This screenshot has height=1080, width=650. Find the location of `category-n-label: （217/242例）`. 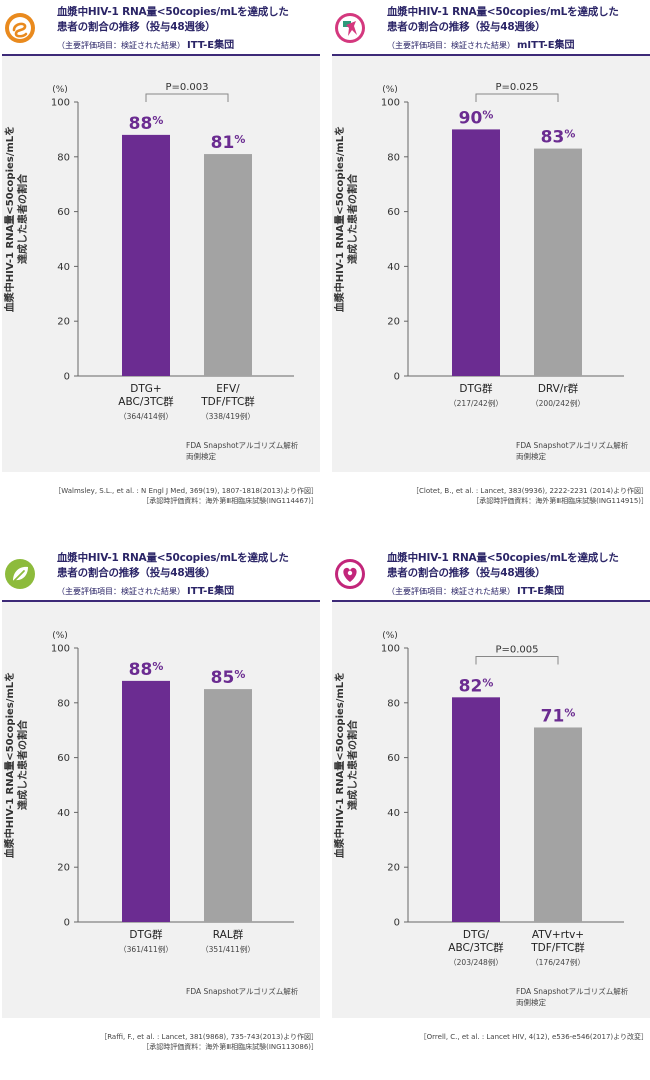

category-n-label: （217/242例） is located at coordinates (476, 403).